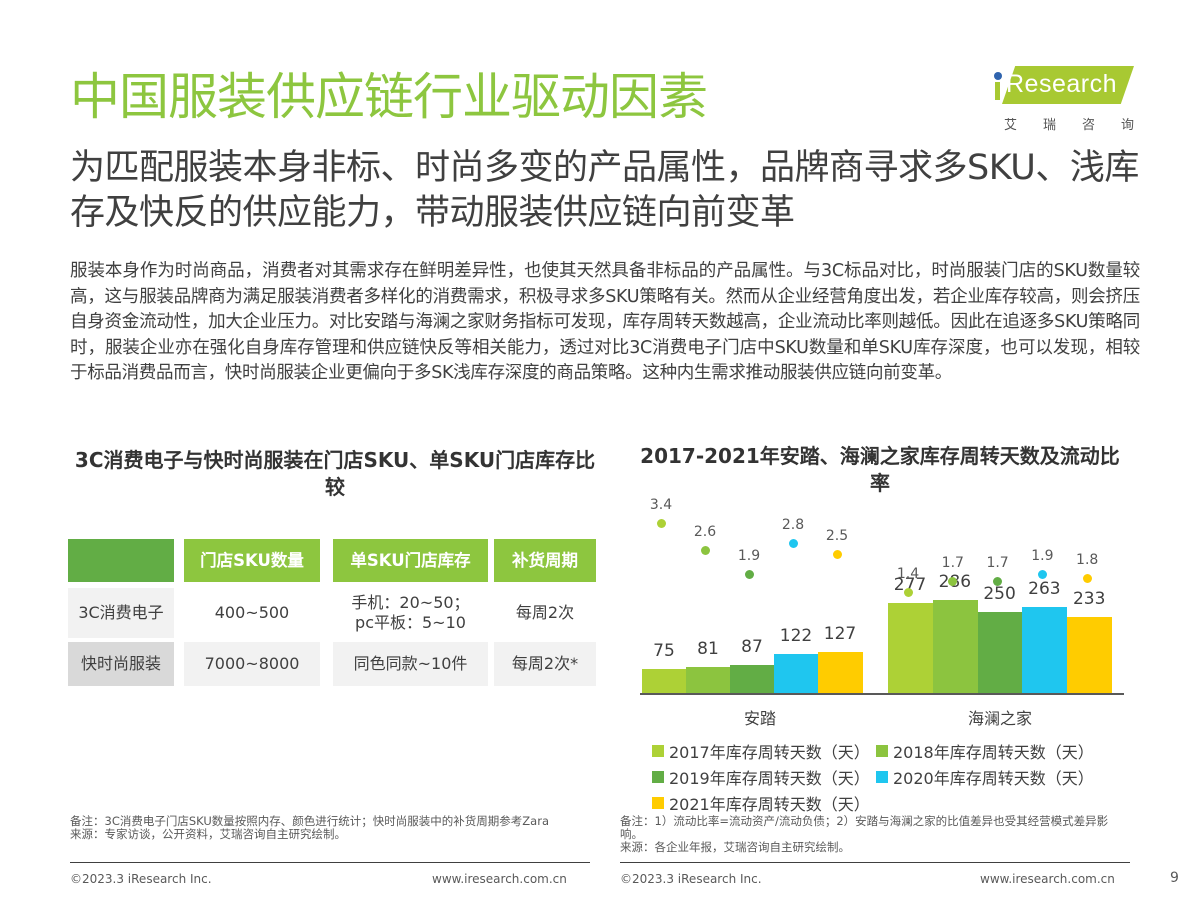 This screenshot has width=1200, height=900. I want to click on table-cell: 7000~8000, so click(252, 664).